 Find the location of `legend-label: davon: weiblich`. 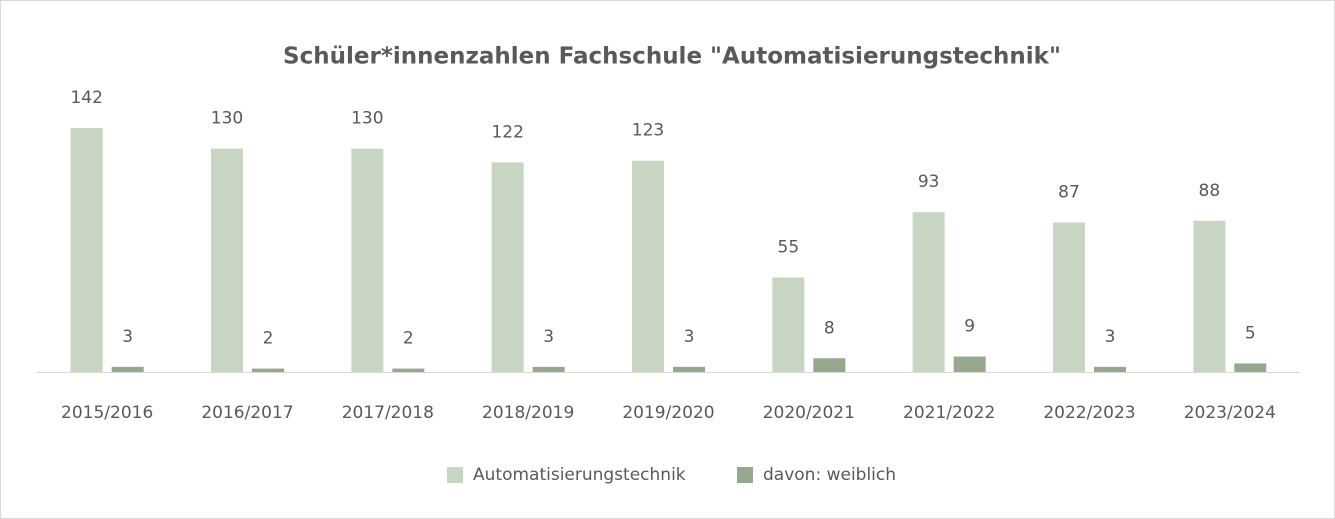

legend-label: davon: weiblich is located at coordinates (829, 475).